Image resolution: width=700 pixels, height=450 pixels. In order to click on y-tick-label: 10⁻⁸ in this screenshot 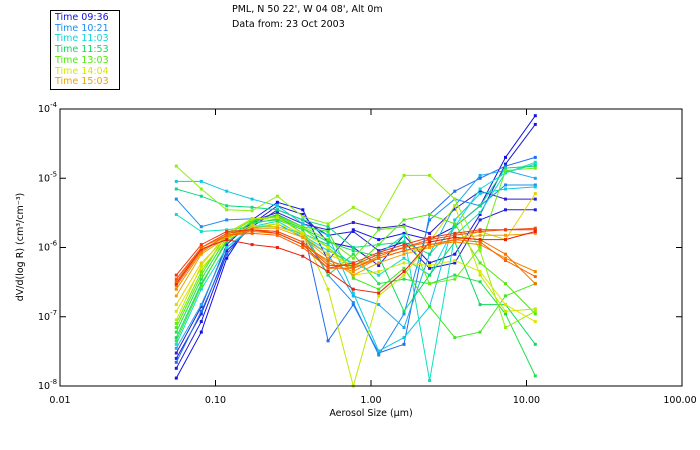, I will do `click(47, 385)`.